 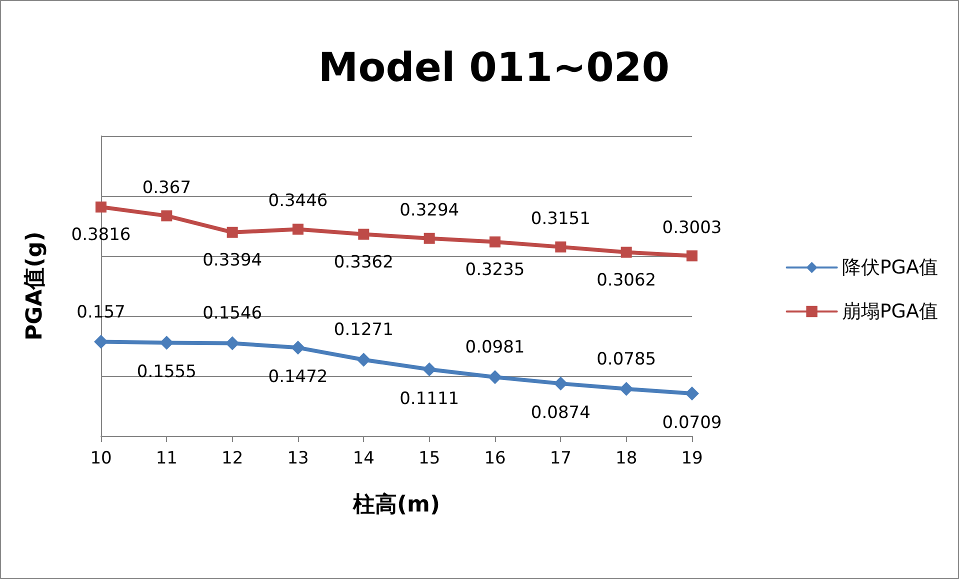 I want to click on data-label: 0.0709, so click(x=692, y=422).